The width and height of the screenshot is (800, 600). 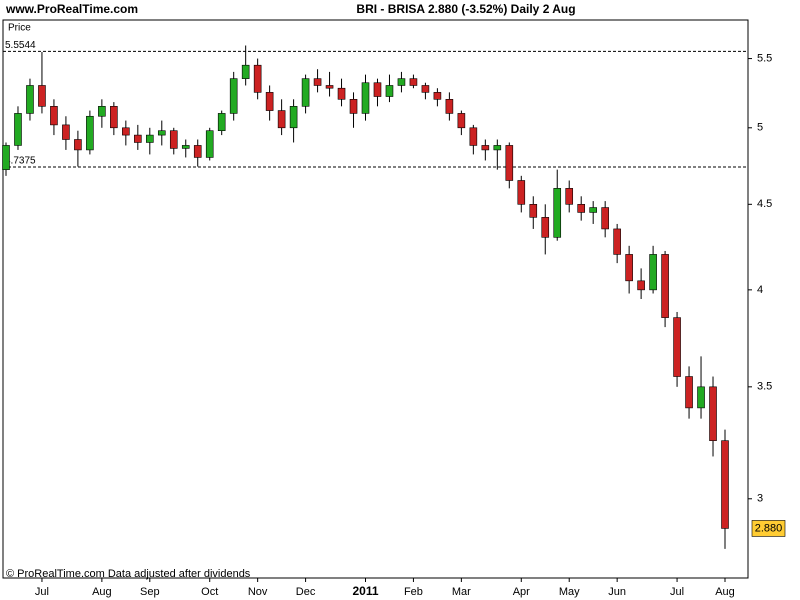 I want to click on last-price-box, so click(x=768, y=528).